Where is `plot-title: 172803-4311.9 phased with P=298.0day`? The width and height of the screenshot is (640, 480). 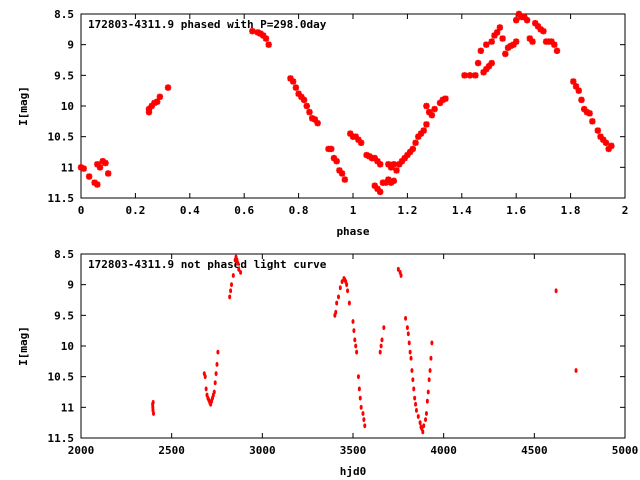 plot-title: 172803-4311.9 phased with P=298.0day is located at coordinates (207, 24).